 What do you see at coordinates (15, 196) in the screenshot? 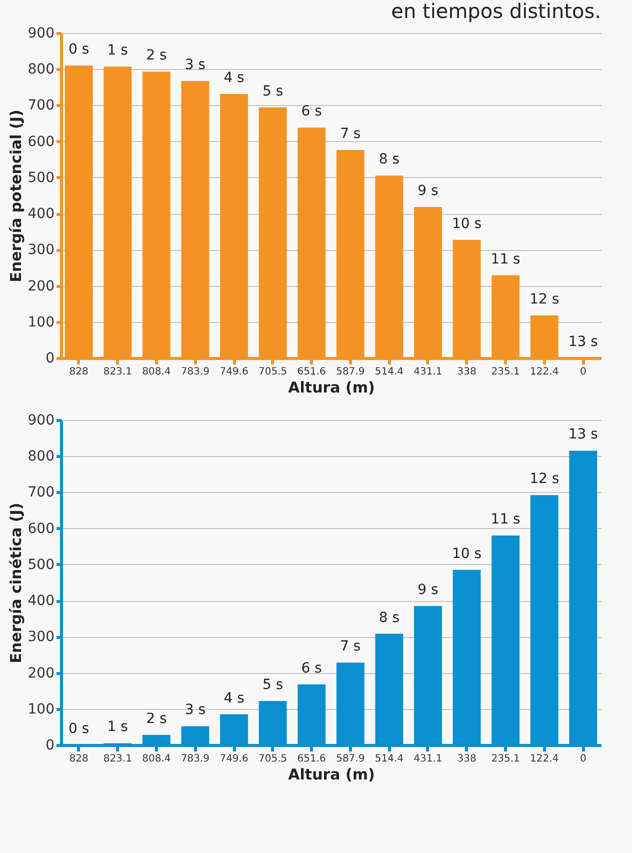
I see `y-axis-title: Energía potencial (J)` at bounding box center [15, 196].